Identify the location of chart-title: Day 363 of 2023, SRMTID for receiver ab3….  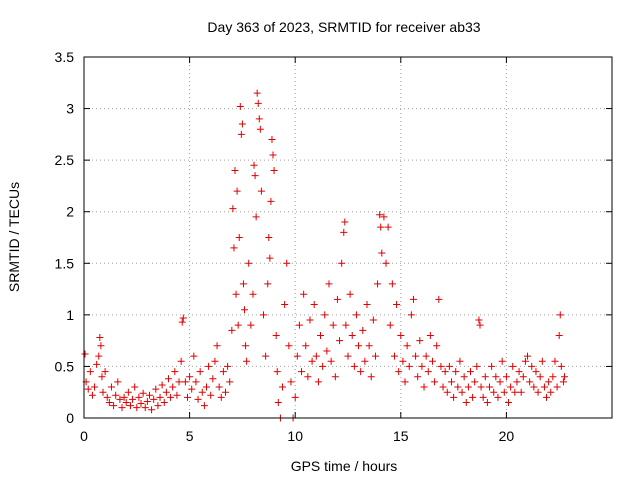
(343, 27).